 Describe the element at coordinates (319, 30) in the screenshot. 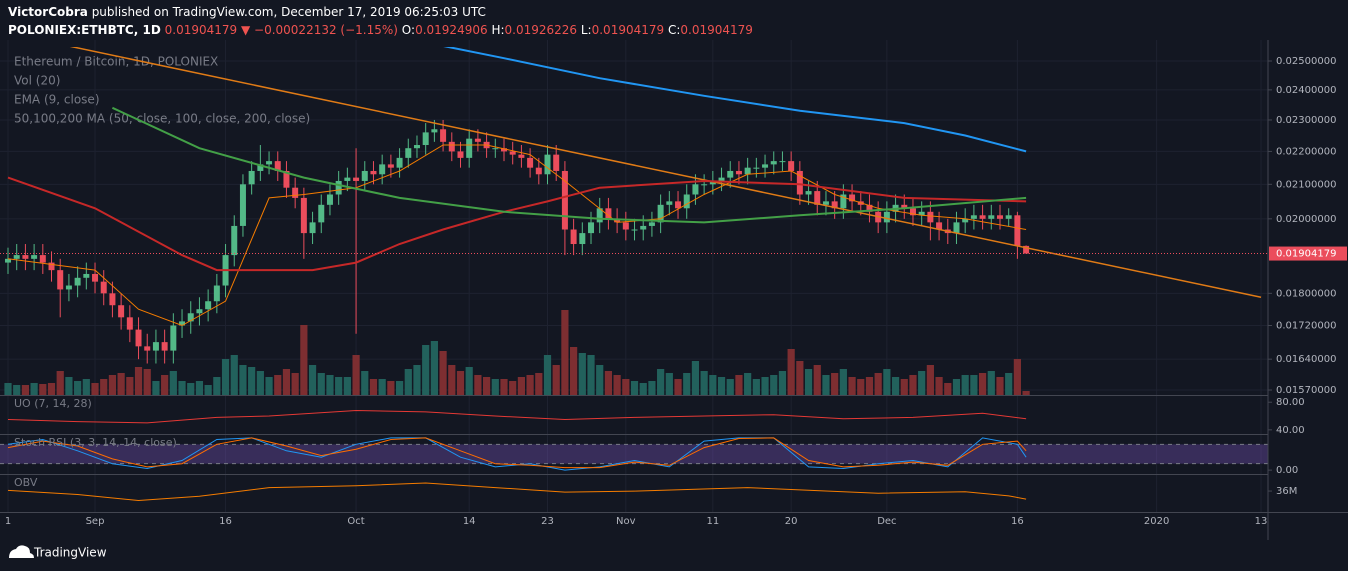

I see `change: ▼ −0.00022132 (−1.15%)` at that location.